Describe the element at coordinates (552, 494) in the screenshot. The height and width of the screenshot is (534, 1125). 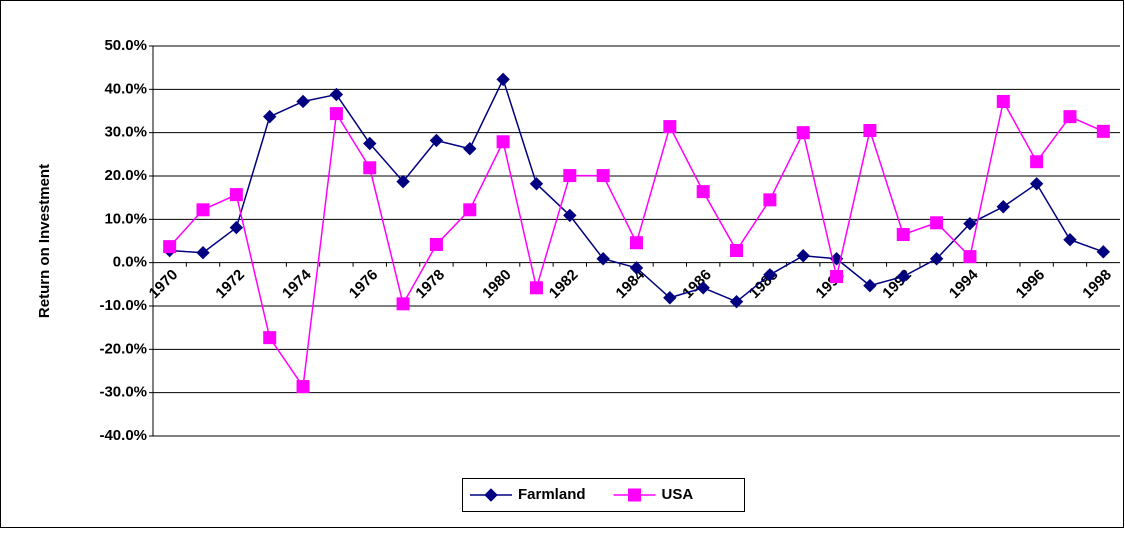
I see `legend-label: Farmland` at that location.